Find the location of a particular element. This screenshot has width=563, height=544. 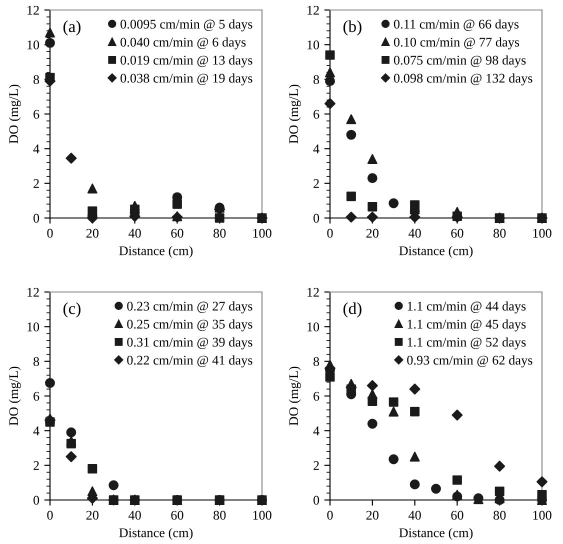

legend-label: 0.23 cm/min @ 27 days is located at coordinates (189, 307).